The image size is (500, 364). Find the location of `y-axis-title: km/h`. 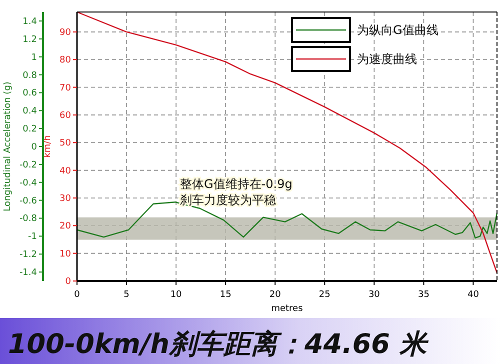

y-axis-title: km/h is located at coordinates (48, 146).